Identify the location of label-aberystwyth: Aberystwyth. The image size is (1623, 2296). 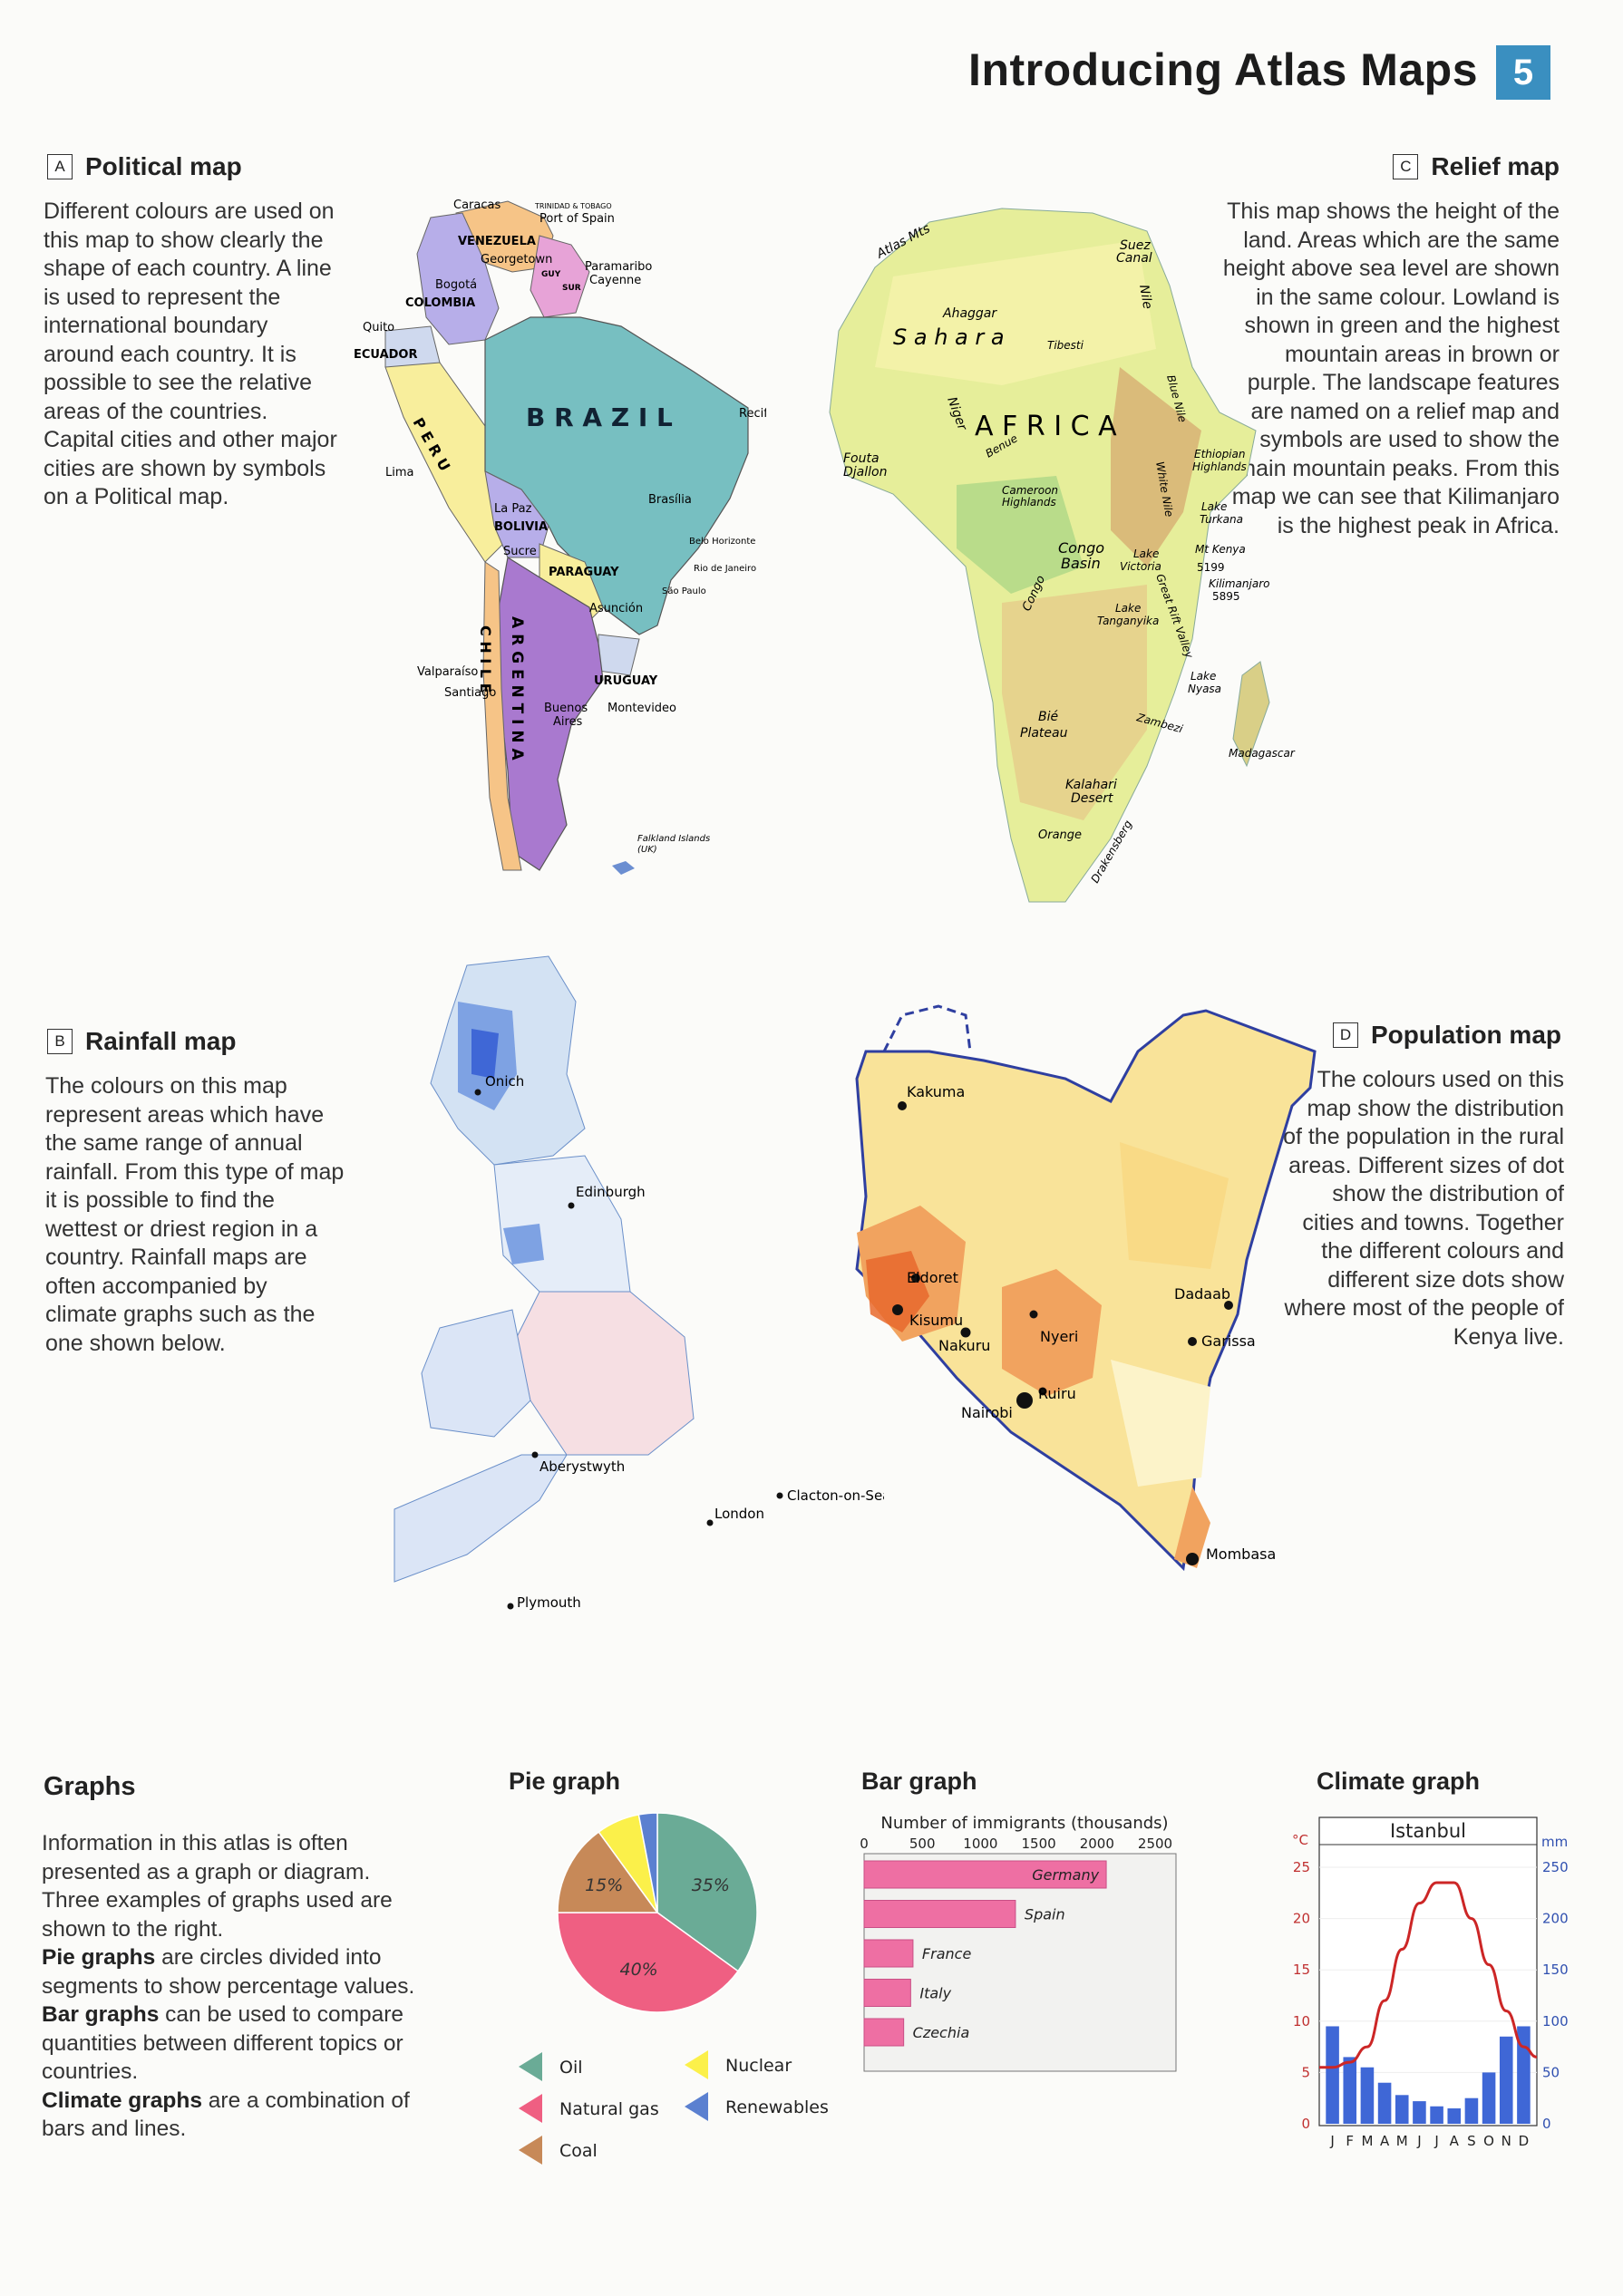
(582, 1466).